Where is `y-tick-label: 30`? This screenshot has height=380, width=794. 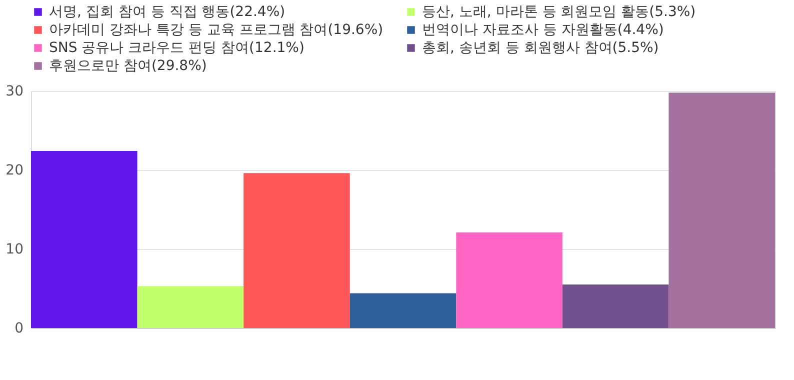 y-tick-label: 30 is located at coordinates (15, 92).